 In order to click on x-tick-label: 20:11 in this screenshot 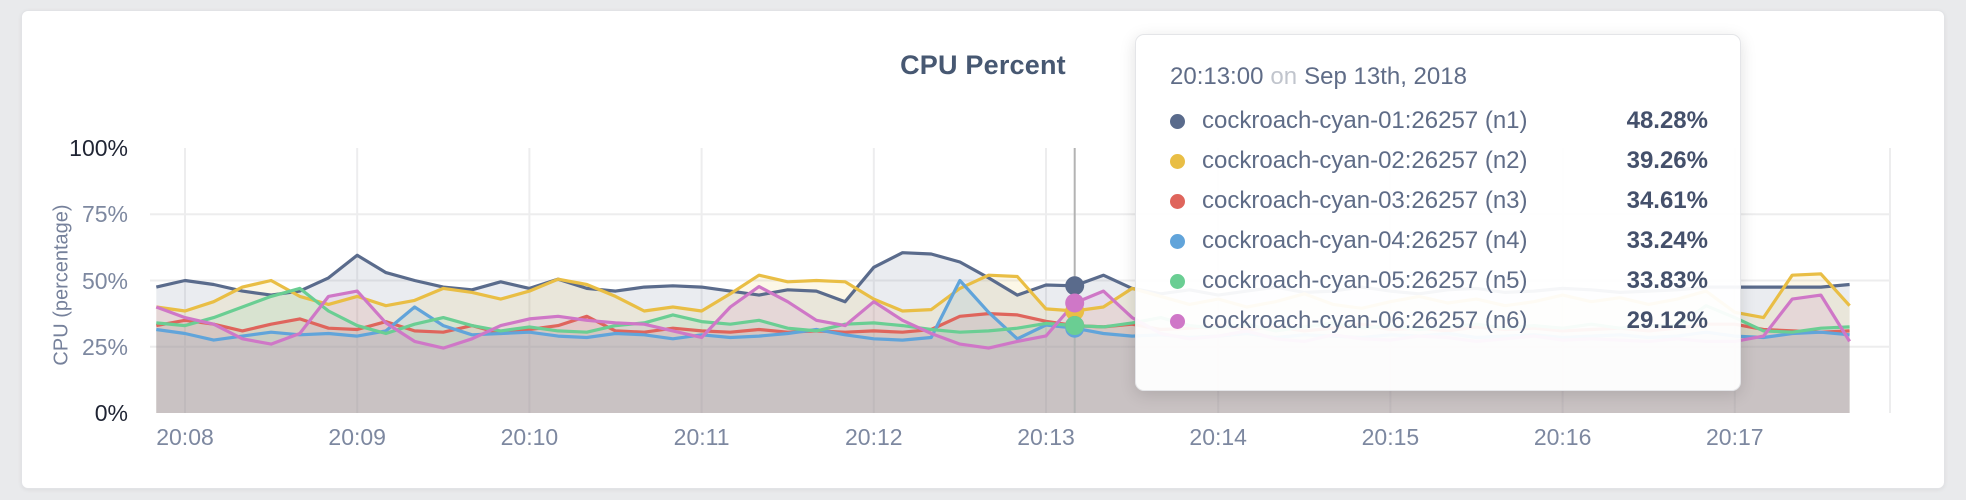, I will do `click(701, 437)`.